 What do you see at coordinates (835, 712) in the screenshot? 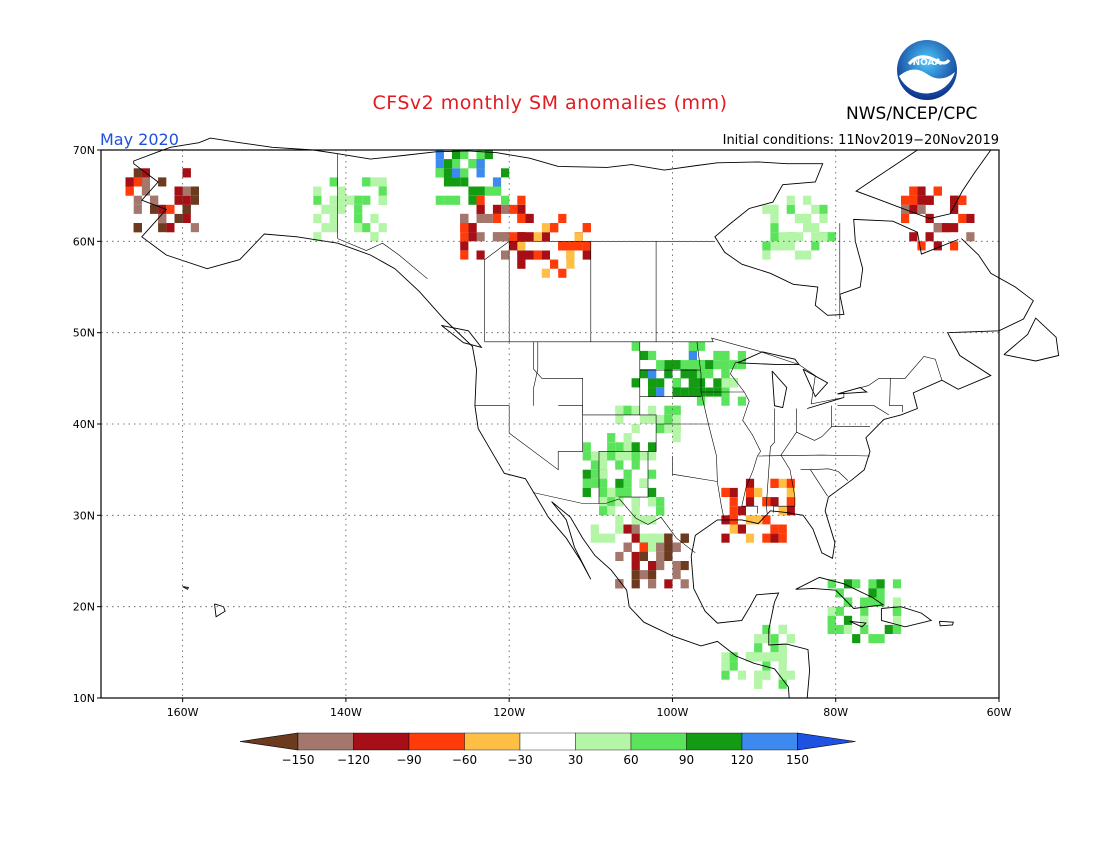
I see `lon-tick-label: 80W` at bounding box center [835, 712].